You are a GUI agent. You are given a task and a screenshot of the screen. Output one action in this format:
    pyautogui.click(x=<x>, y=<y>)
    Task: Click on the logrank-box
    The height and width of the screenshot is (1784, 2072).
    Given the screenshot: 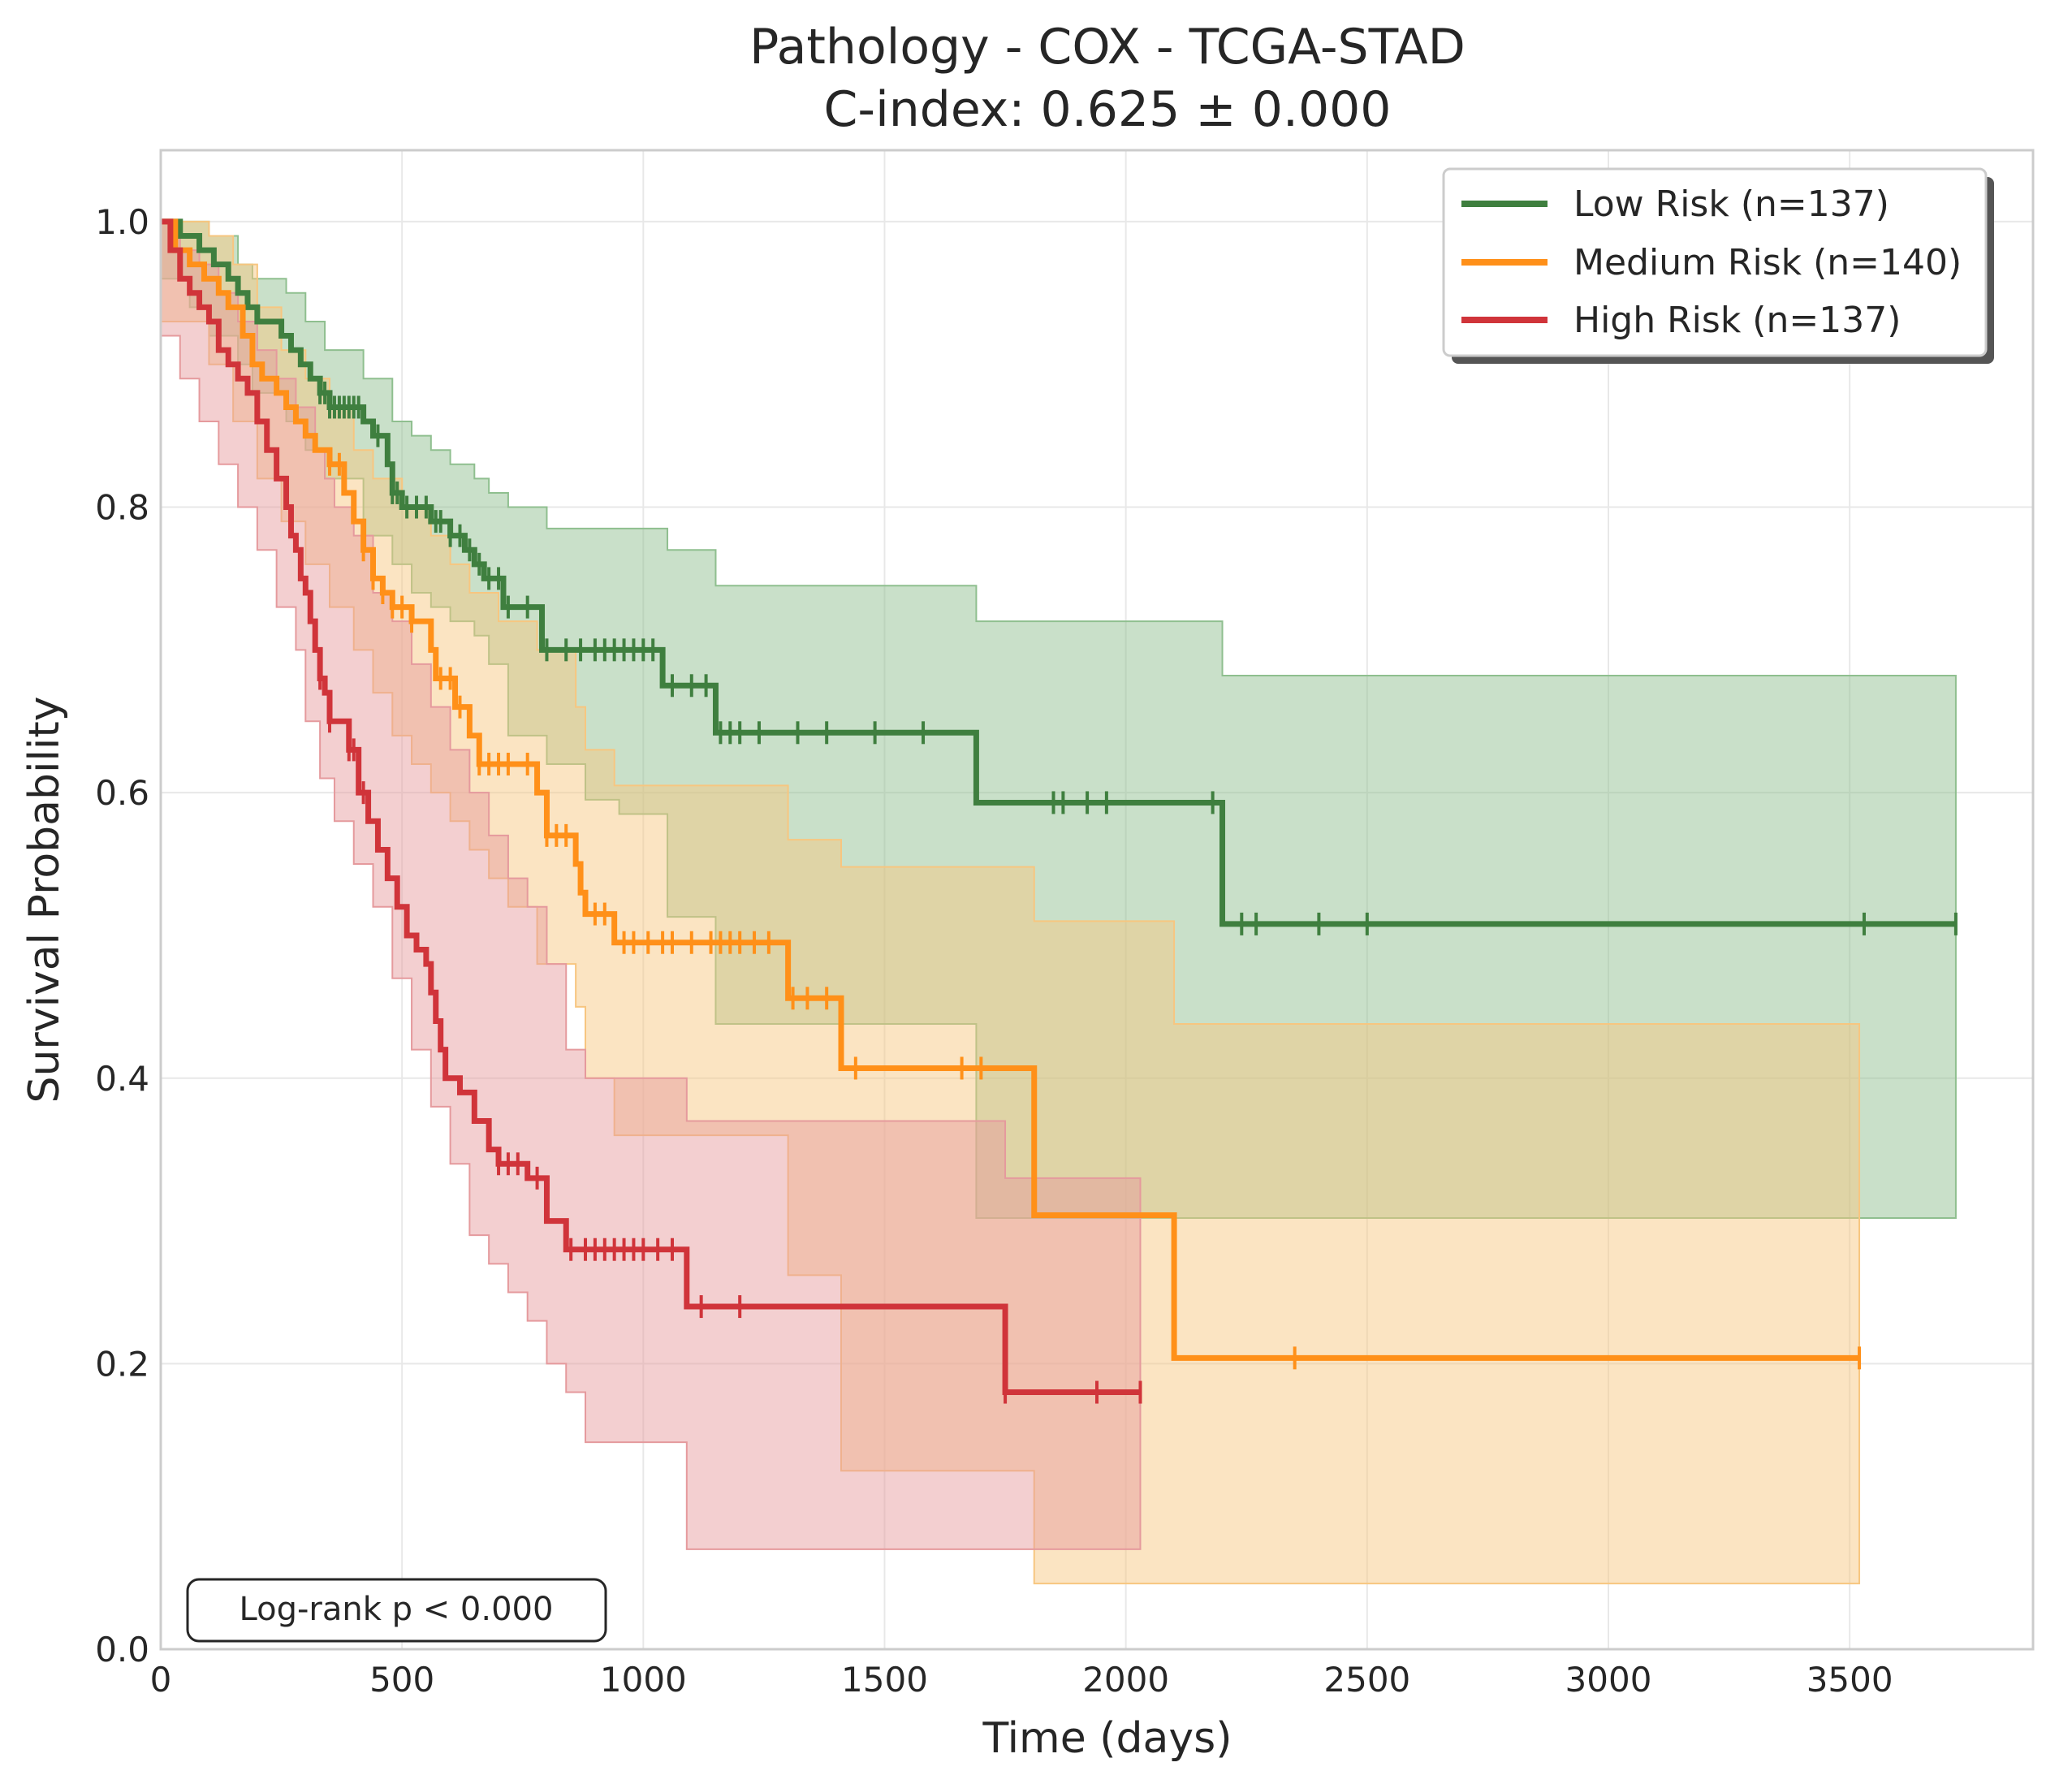 What is the action you would take?
    pyautogui.click(x=396, y=1610)
    